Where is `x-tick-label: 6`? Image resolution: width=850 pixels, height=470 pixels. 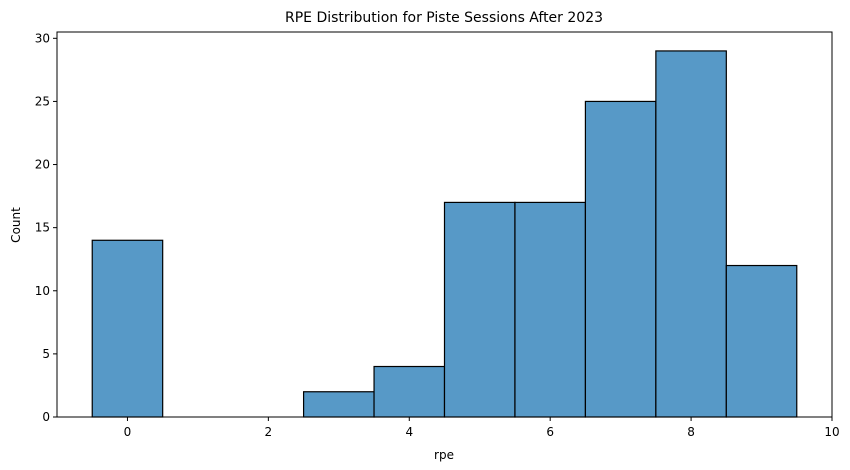
x-tick-label: 6 is located at coordinates (550, 432).